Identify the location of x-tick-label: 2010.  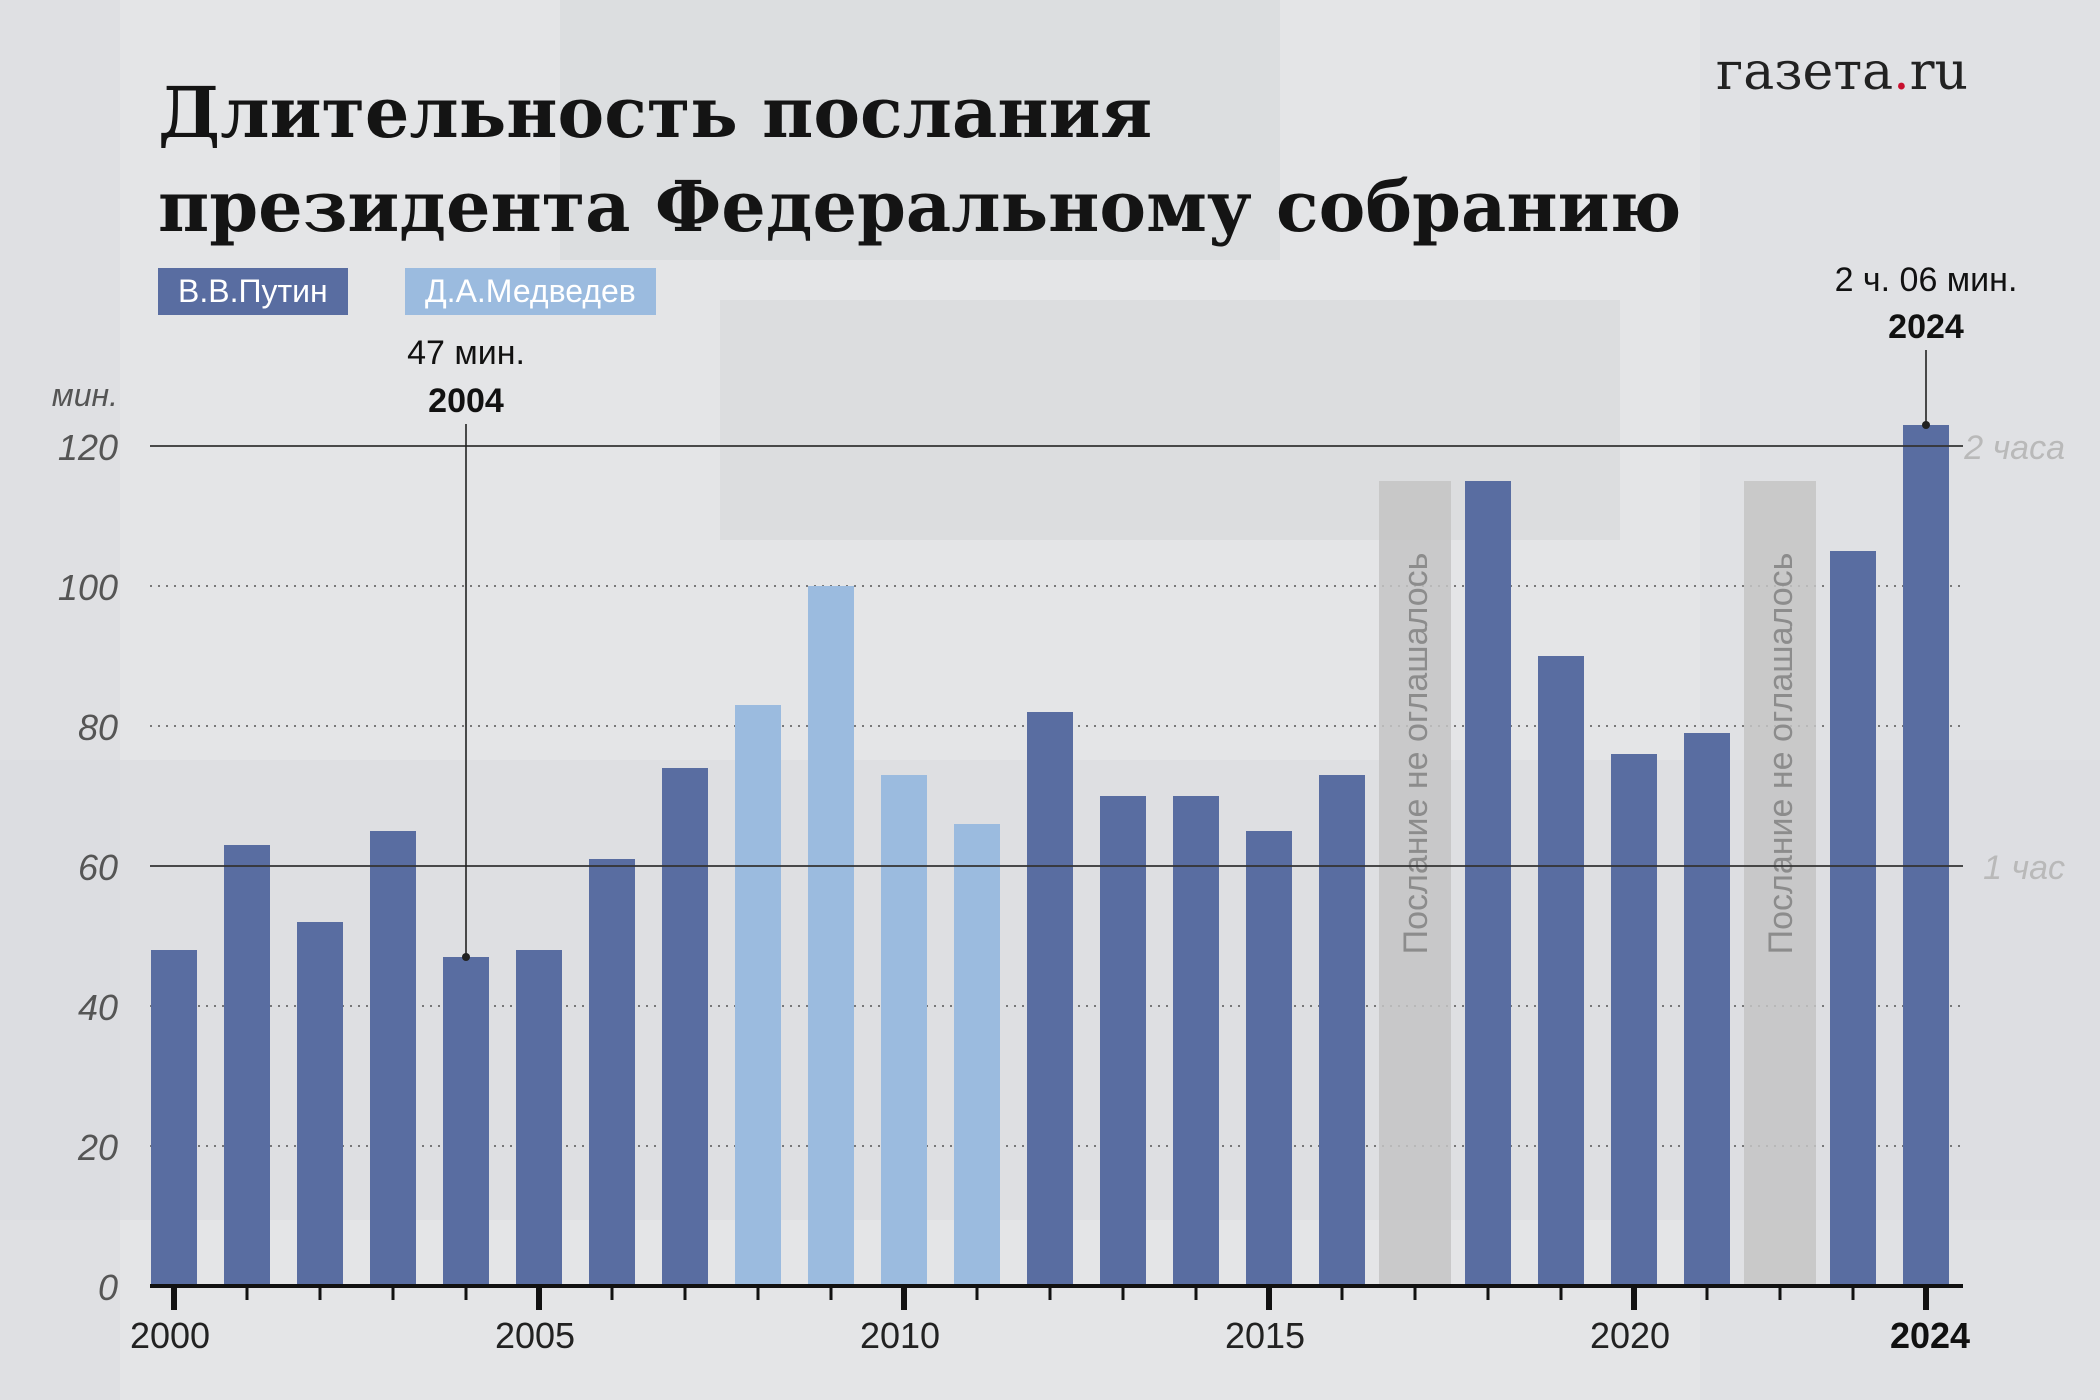
(900, 1335).